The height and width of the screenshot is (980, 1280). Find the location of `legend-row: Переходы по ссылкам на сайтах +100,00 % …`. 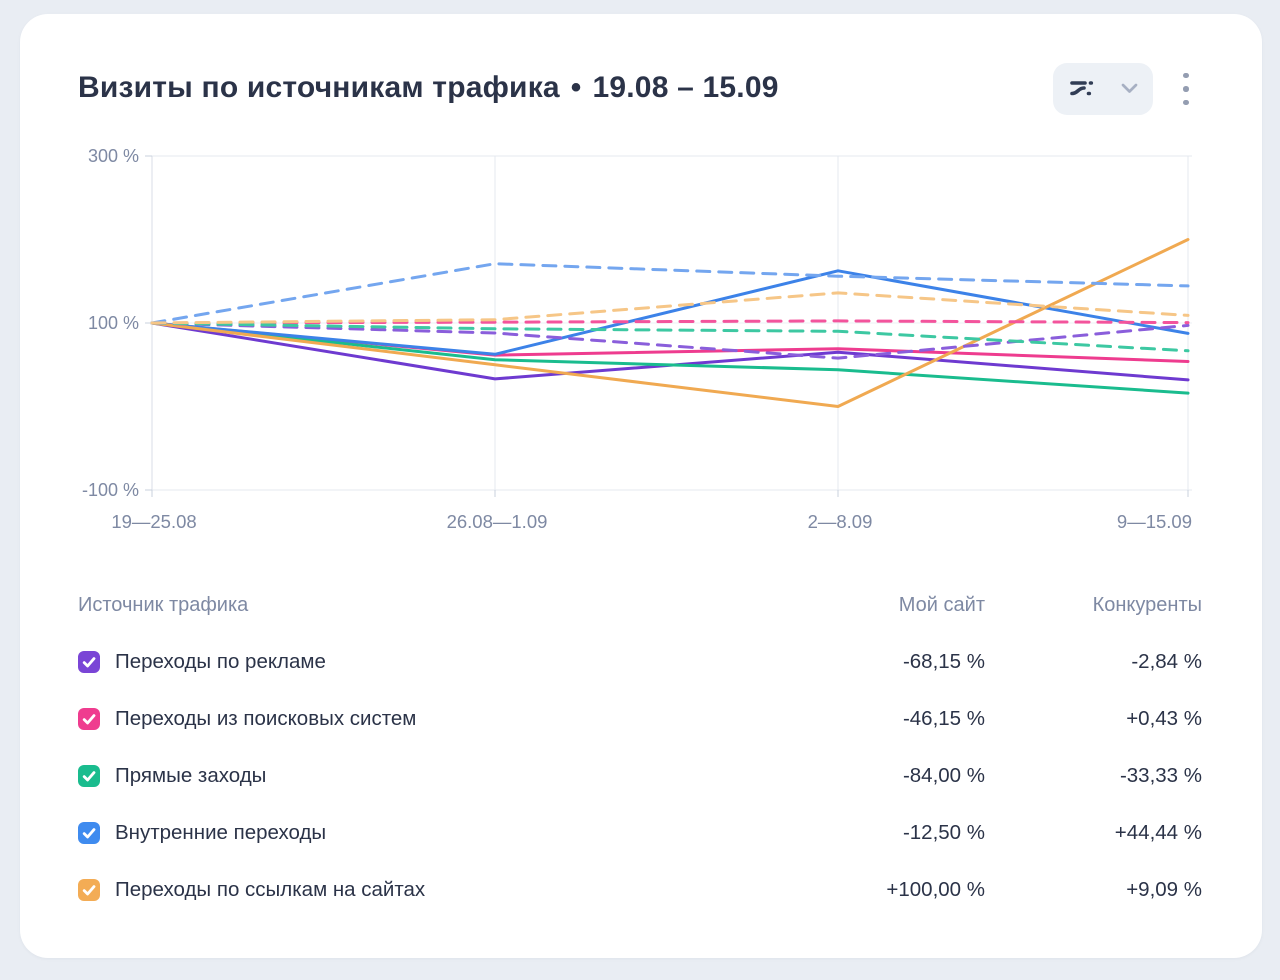

legend-row: Переходы по ссылкам на сайтах +100,00 % … is located at coordinates (640, 889).